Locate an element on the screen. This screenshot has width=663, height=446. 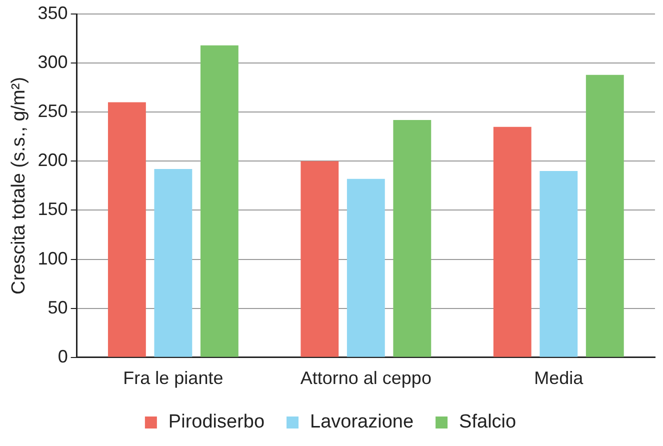
x-tick-label: Attorno al ceppo is located at coordinates (366, 378).